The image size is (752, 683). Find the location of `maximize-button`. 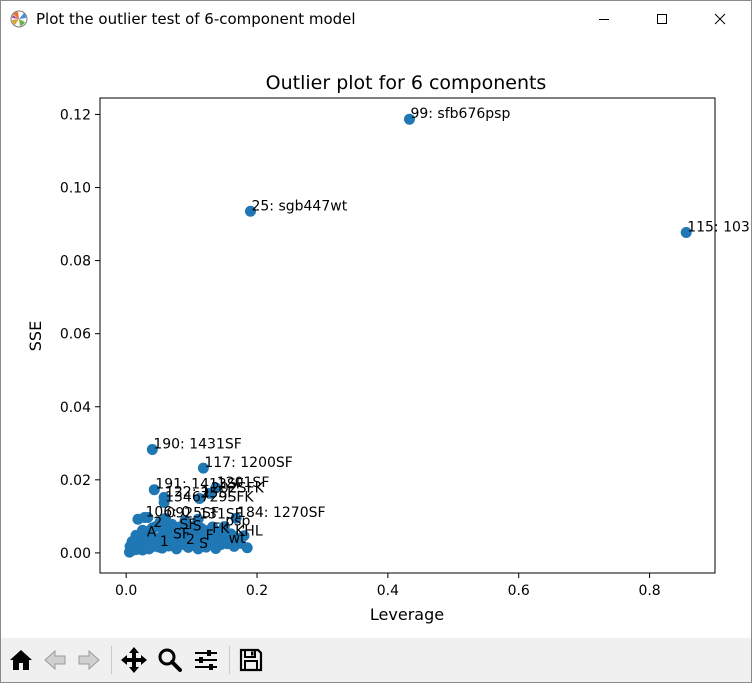

maximize-button is located at coordinates (662, 19).